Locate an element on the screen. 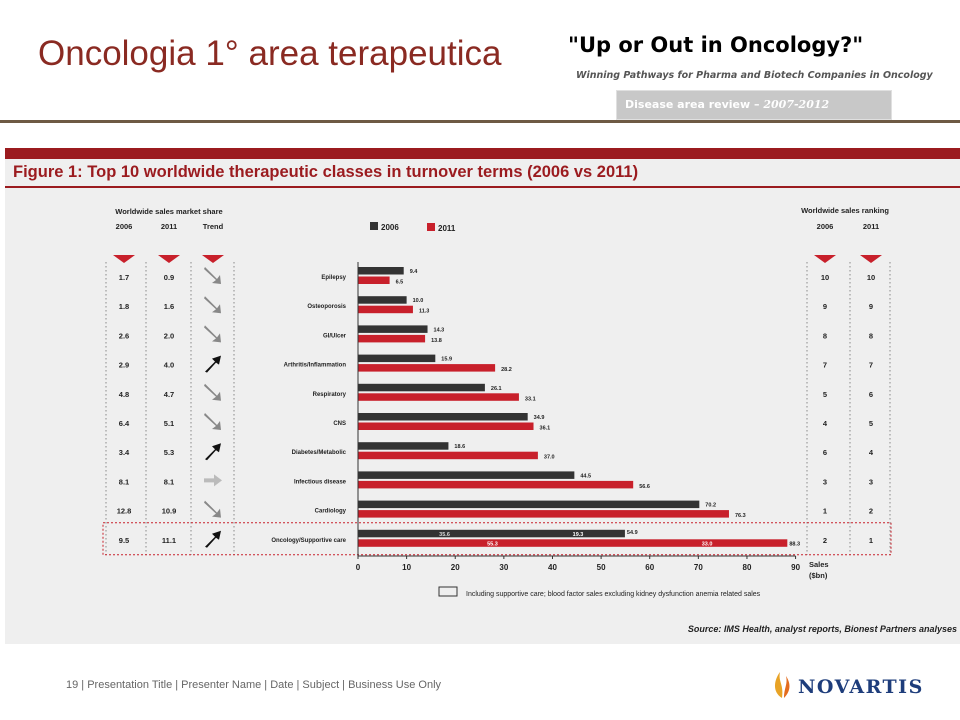  slide-title: Oncologia 1° area terapeutica is located at coordinates (270, 53).